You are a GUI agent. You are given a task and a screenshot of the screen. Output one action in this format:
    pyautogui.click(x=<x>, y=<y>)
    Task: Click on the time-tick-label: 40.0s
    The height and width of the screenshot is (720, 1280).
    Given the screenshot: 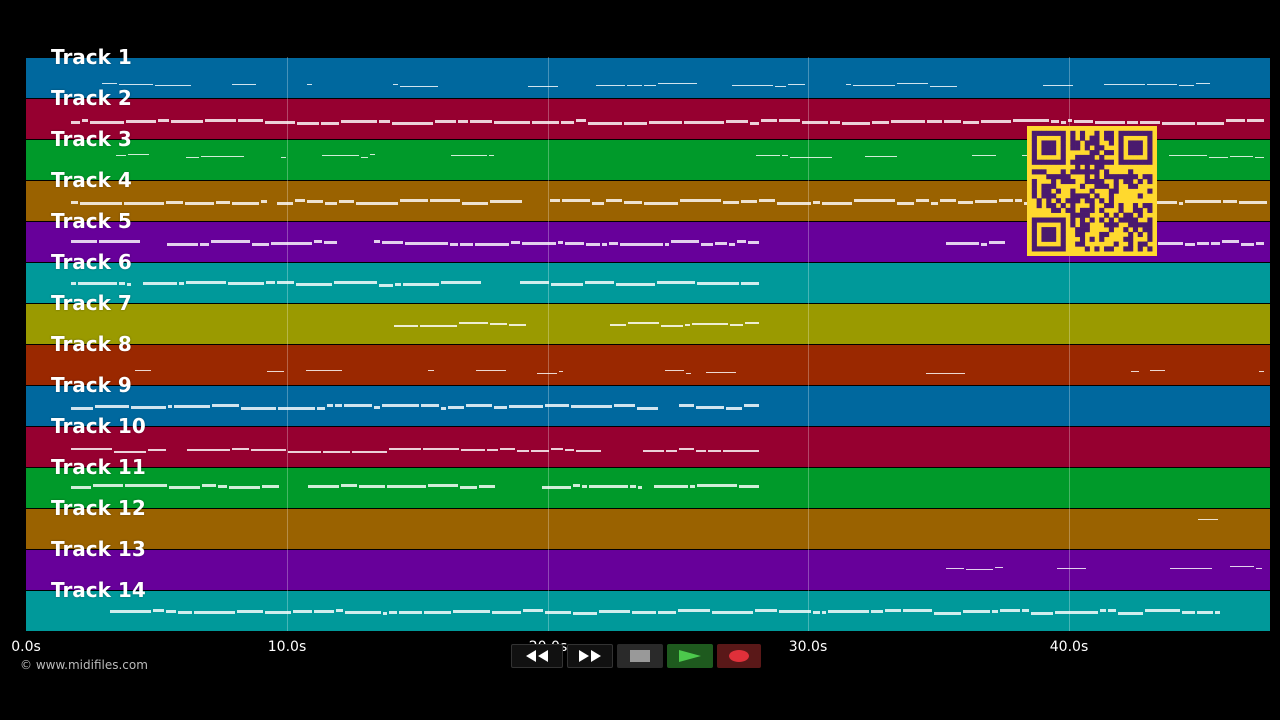 What is the action you would take?
    pyautogui.click(x=1069, y=647)
    